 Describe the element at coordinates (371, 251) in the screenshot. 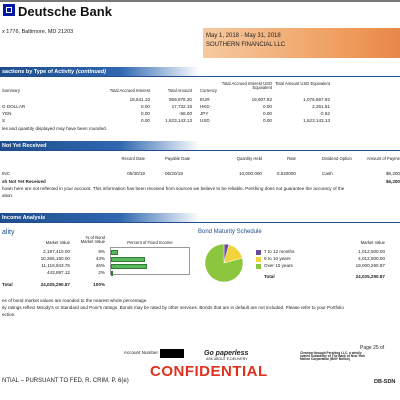

I see `cell: 1,012,500.00` at that location.